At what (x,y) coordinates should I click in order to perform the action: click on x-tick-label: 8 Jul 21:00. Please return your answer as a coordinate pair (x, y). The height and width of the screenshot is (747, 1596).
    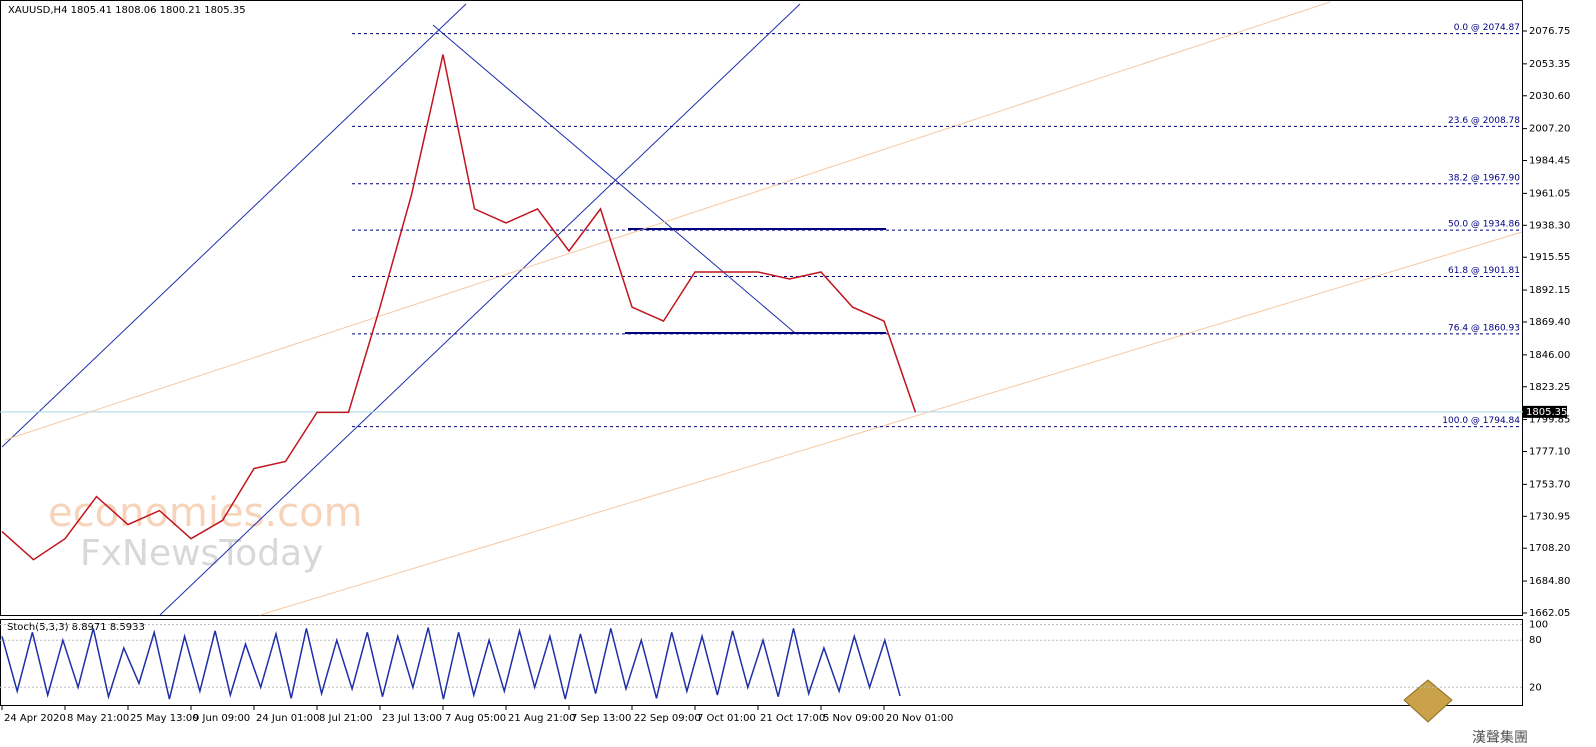
    Looking at the image, I should click on (346, 718).